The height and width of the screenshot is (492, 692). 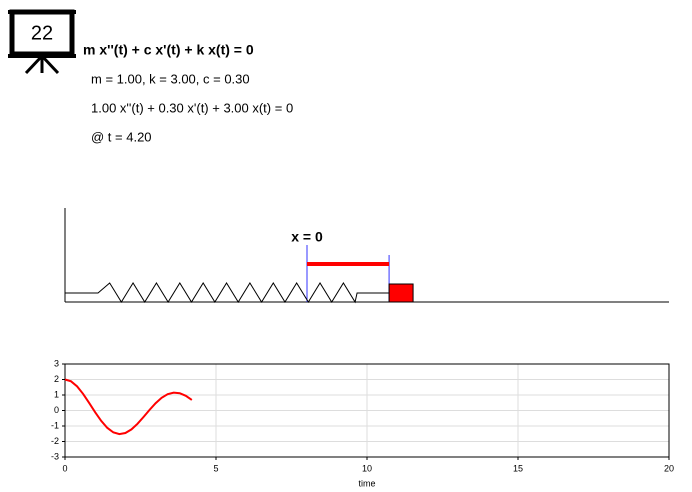 What do you see at coordinates (64, 468) in the screenshot?
I see `x-tick-label: 0` at bounding box center [64, 468].